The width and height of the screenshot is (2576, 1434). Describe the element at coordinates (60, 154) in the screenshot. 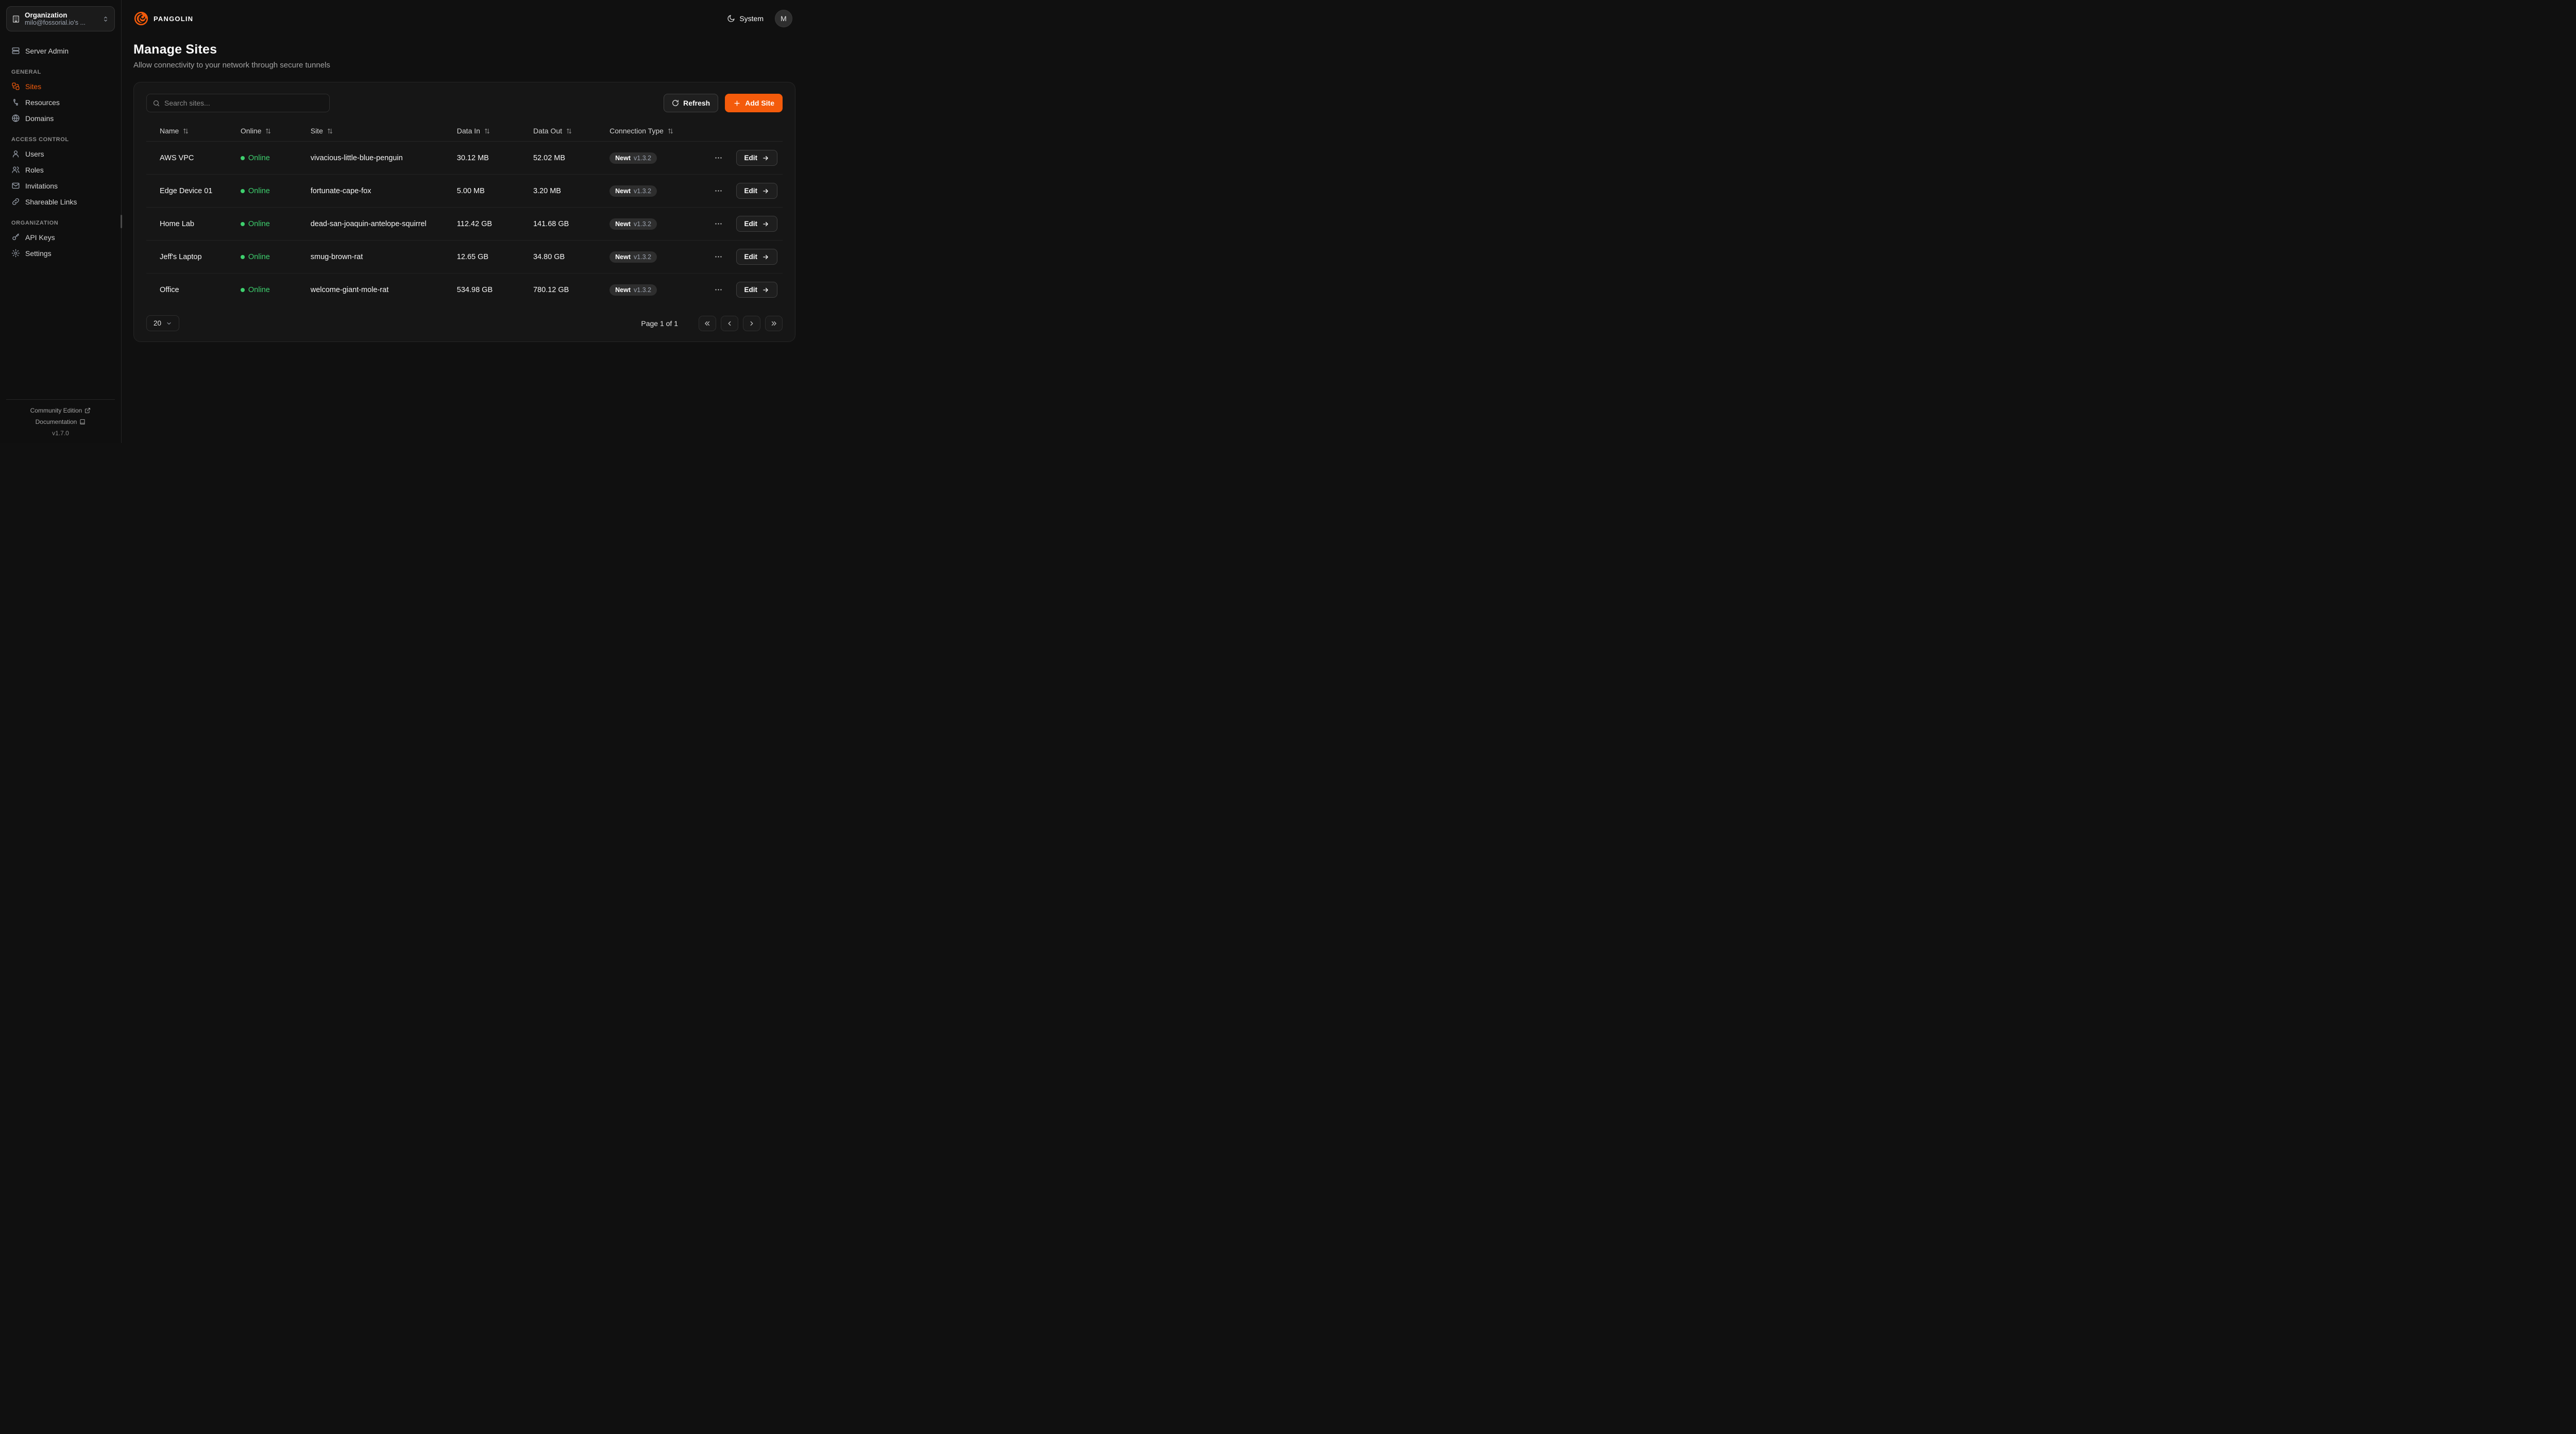

I see `sidebar-item-users: Users` at that location.